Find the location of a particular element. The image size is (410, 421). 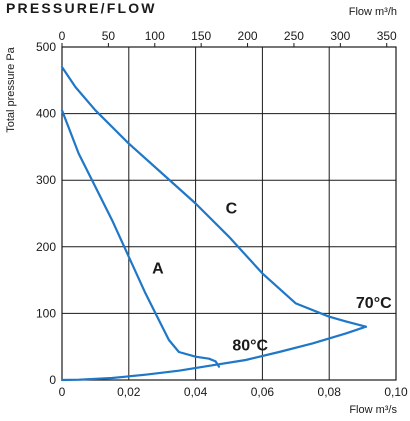

y-tick-label: 100 is located at coordinates (46, 313).